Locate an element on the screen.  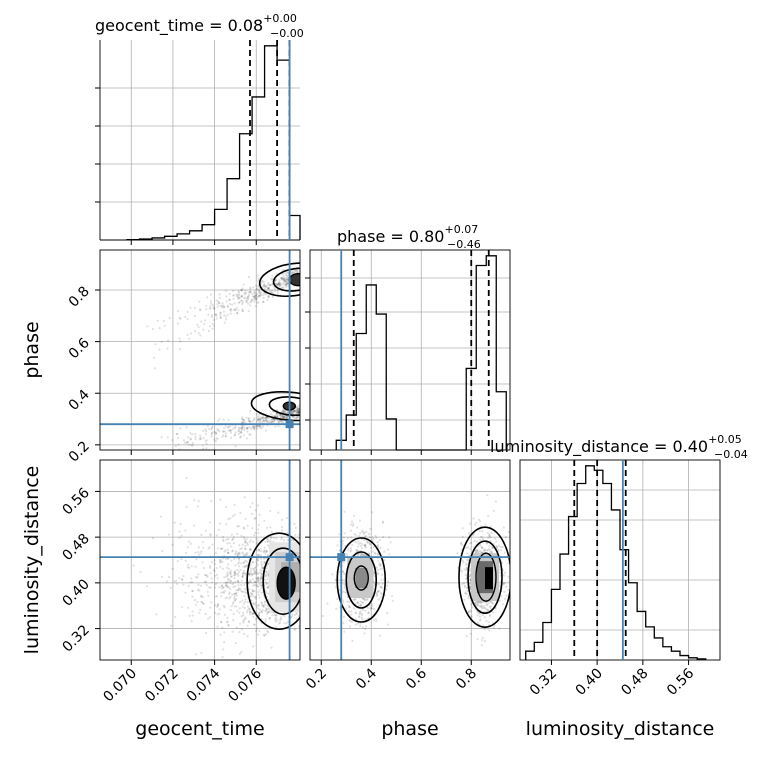
contour-outer is located at coordinates (361, 580).